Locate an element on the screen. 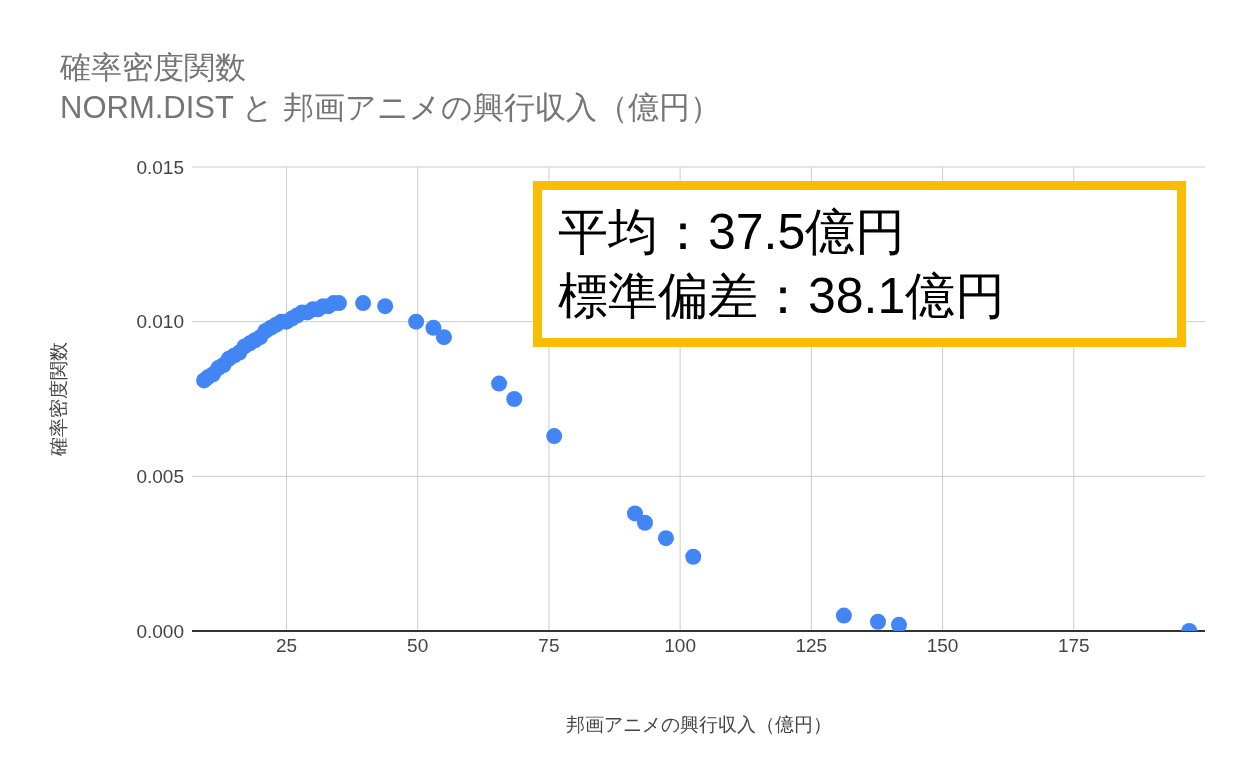 Image resolution: width=1237 pixels, height=769 pixels. x-tick-label: 150 is located at coordinates (942, 646).